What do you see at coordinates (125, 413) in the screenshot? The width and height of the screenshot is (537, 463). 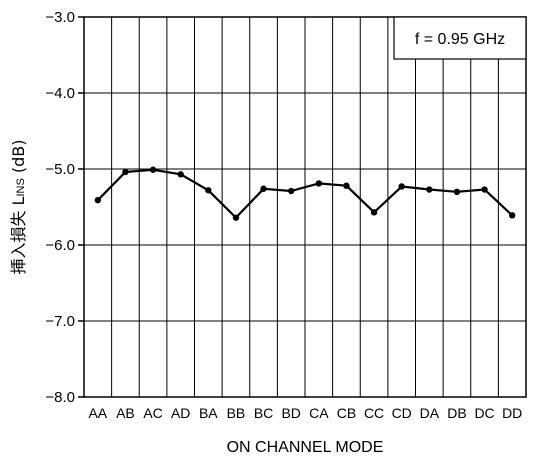 I see `x-tick-label: AB` at bounding box center [125, 413].